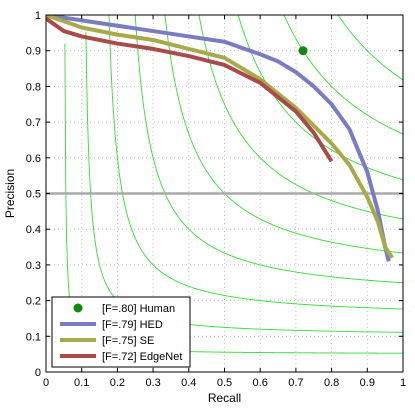 Image resolution: width=415 pixels, height=411 pixels. I want to click on y-tick-label: 0.7, so click(33, 123).